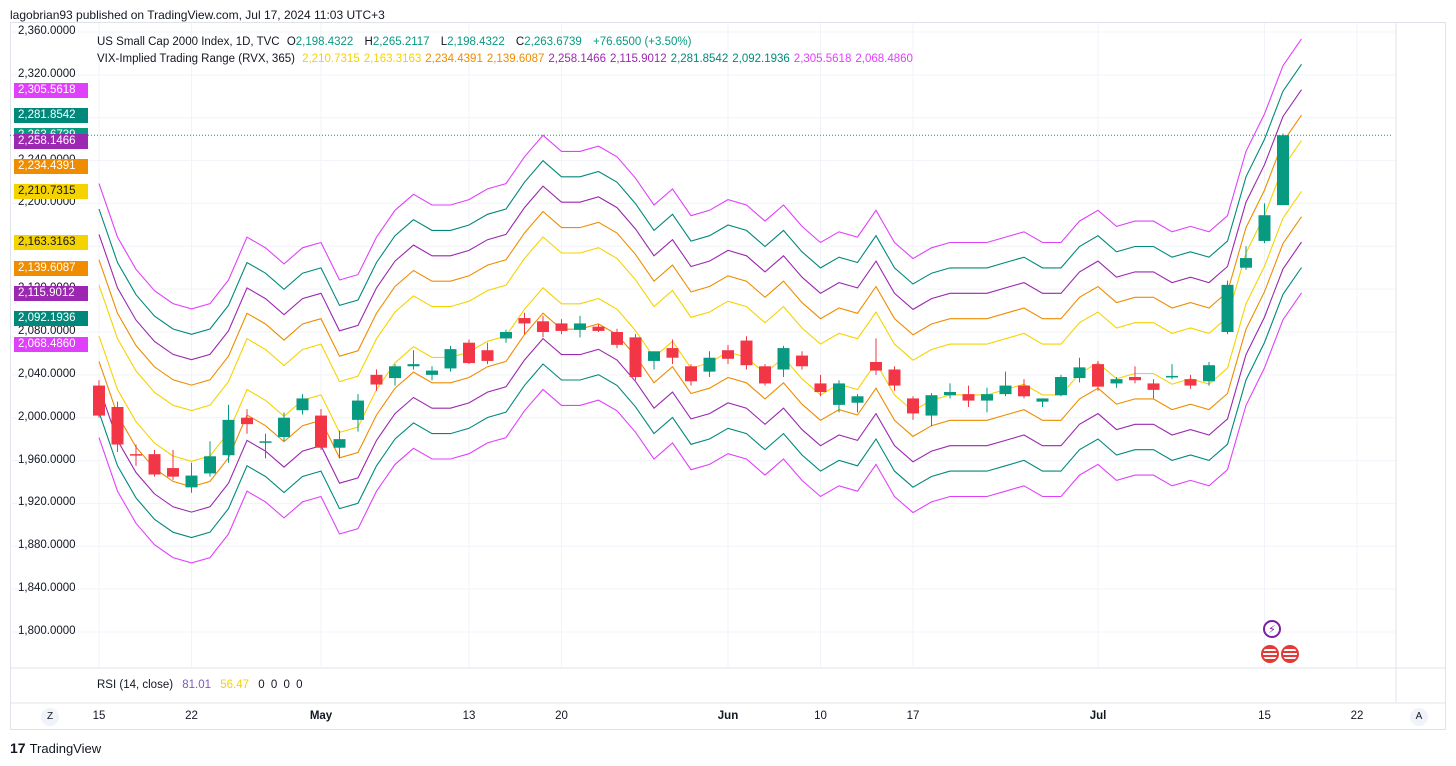  I want to click on indicator-value-2: 2,163.3163, so click(392, 59).